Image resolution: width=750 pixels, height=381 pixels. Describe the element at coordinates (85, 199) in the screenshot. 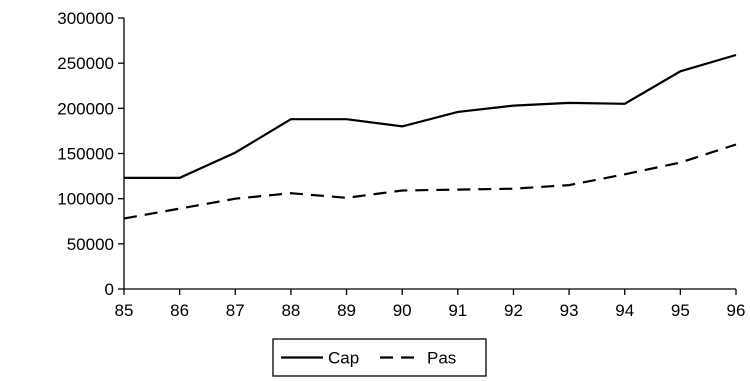

I see `y-tick-label: 100000` at that location.